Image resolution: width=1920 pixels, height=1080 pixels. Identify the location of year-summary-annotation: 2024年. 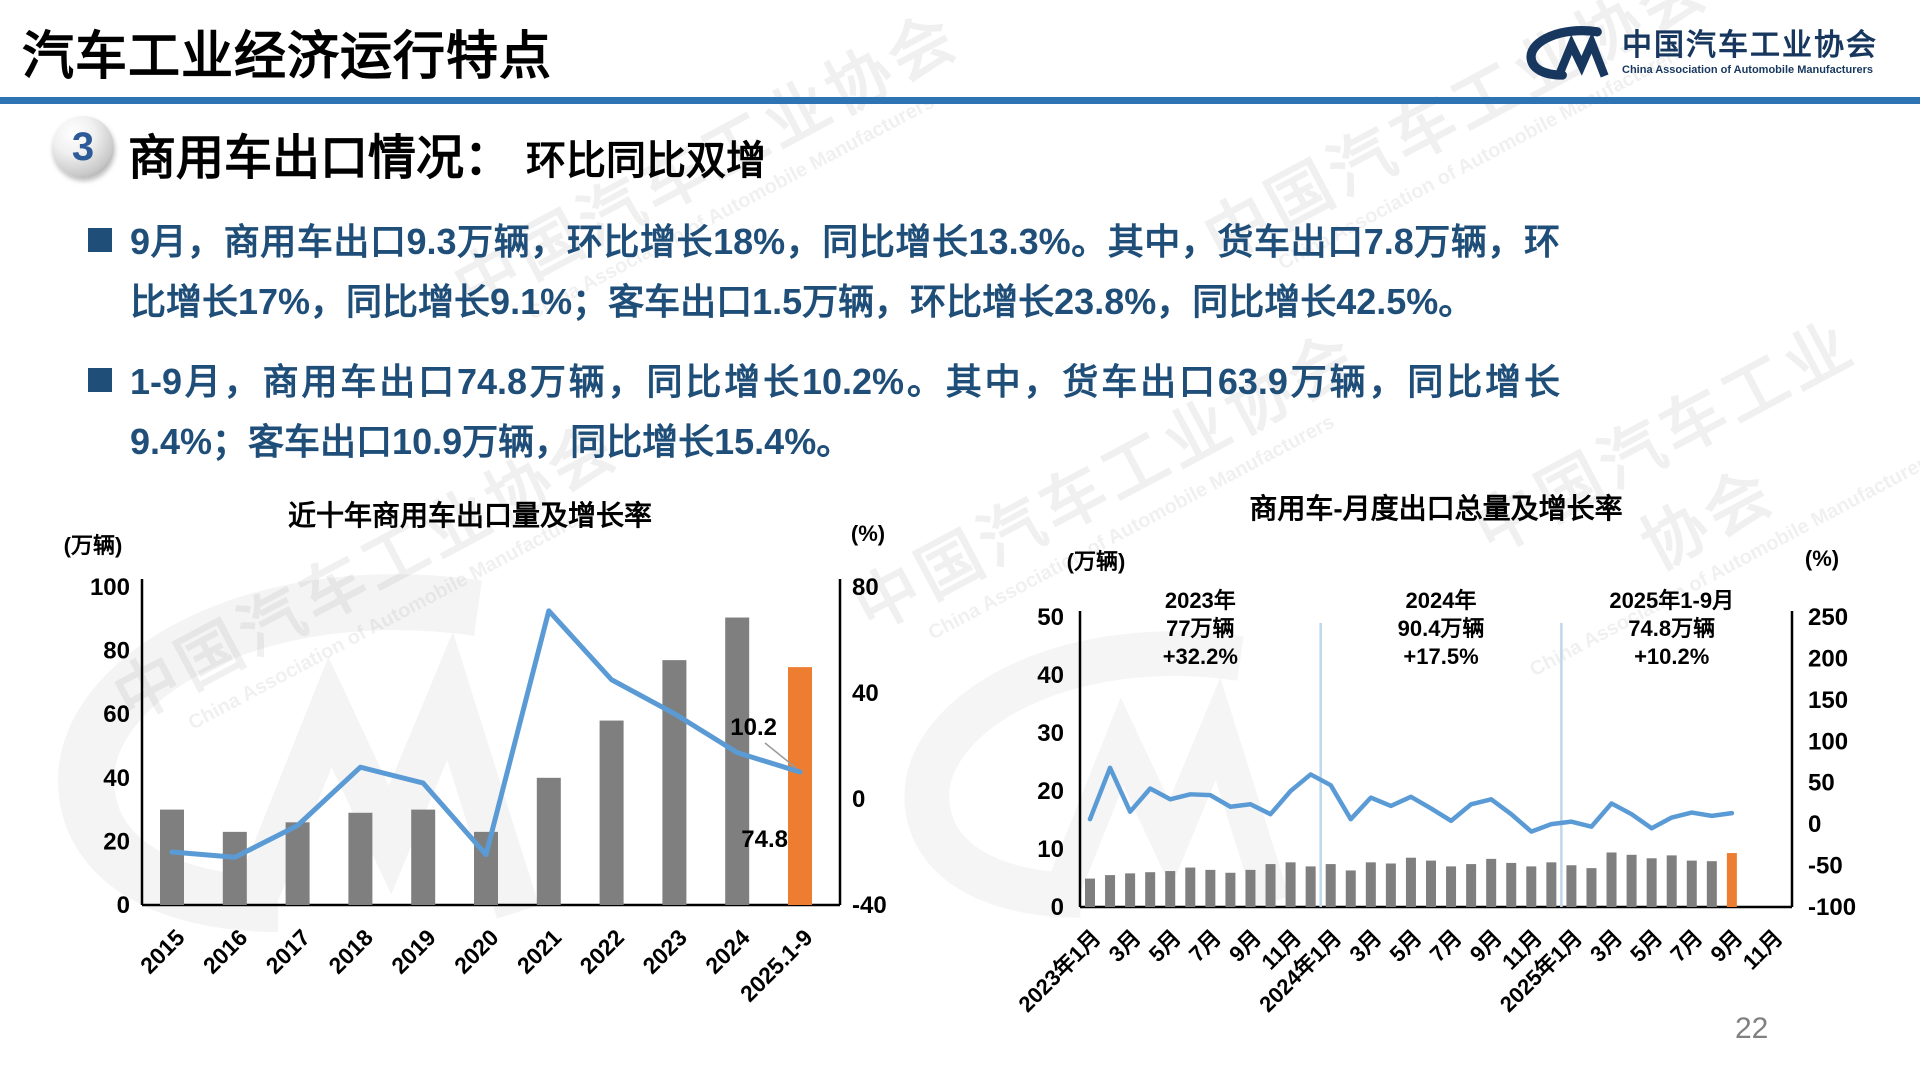
(1441, 600).